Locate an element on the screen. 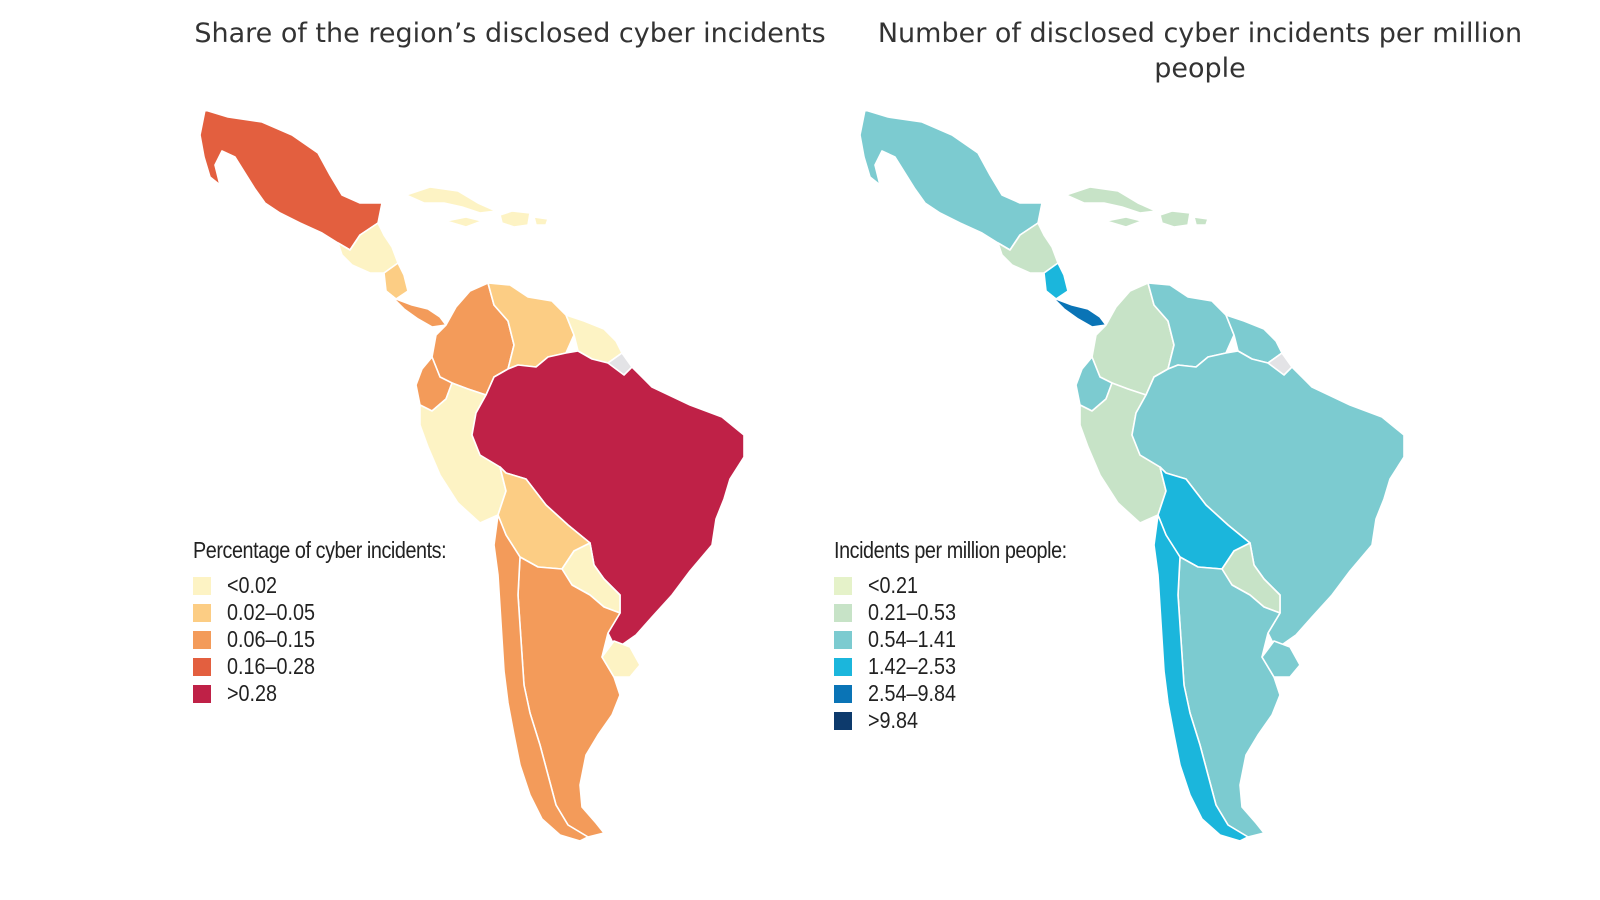 The image size is (1600, 900). legend-item: 0.54–1.41 is located at coordinates (969, 639).